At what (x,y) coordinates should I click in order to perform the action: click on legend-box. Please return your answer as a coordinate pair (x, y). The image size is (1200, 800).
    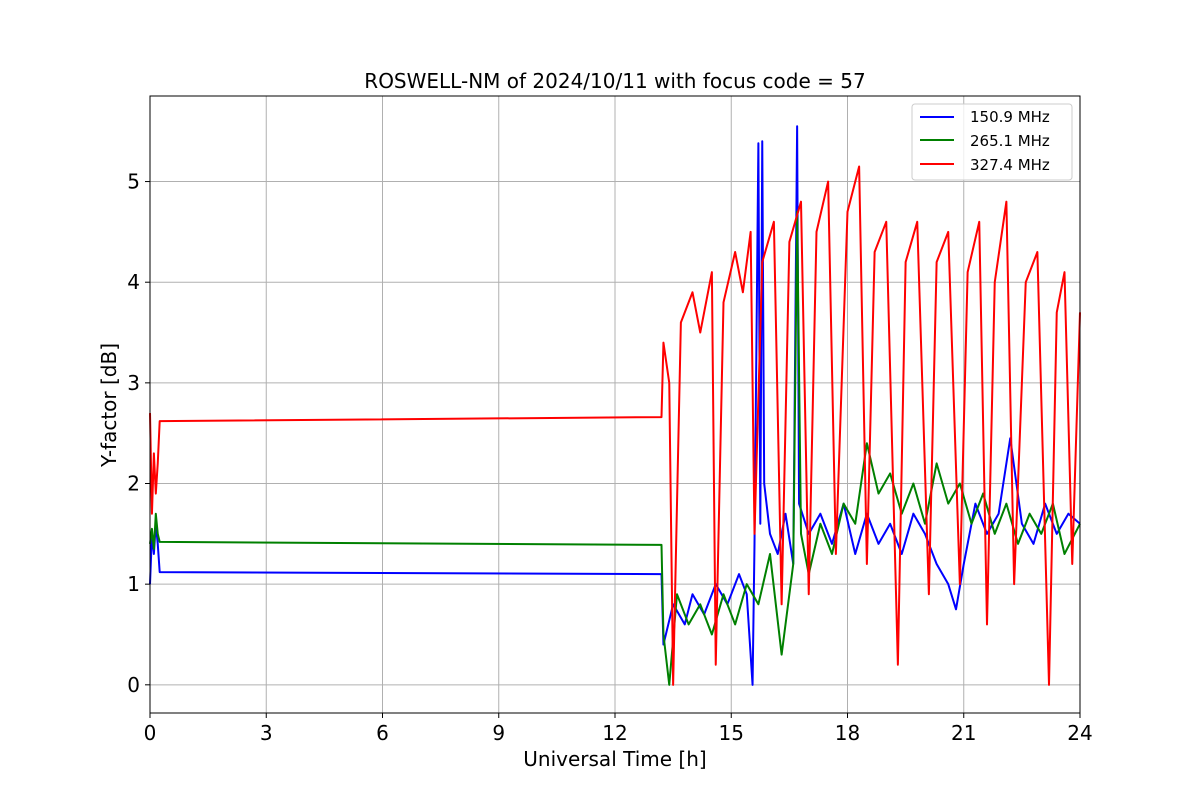
    Looking at the image, I should click on (992, 142).